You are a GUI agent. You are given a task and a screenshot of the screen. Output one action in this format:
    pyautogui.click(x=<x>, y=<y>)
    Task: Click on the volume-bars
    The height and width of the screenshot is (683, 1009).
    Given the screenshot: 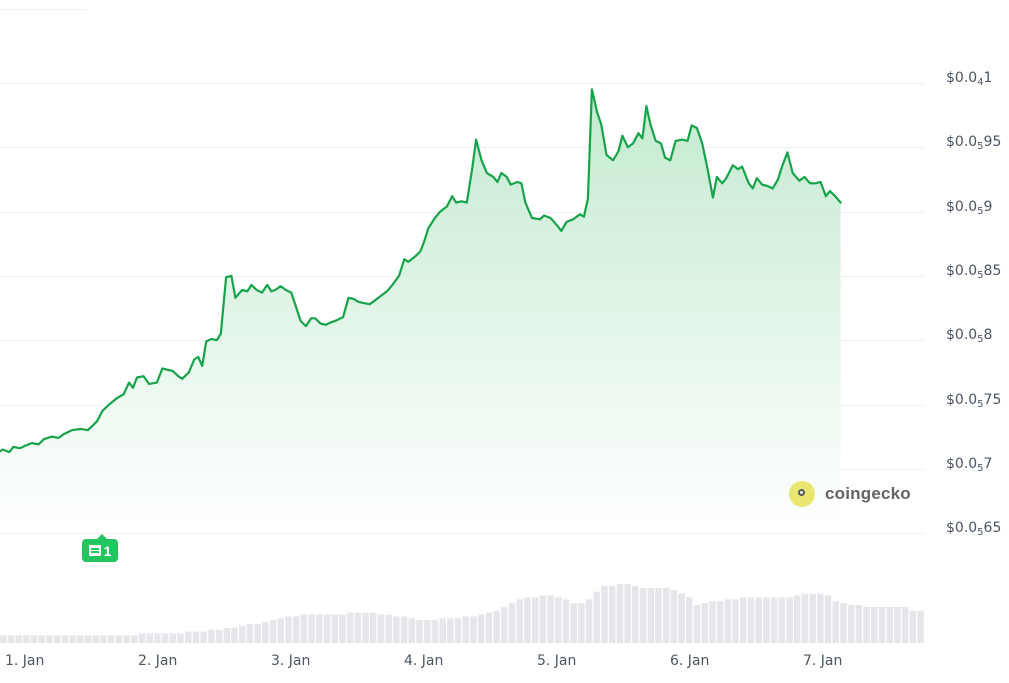 What is the action you would take?
    pyautogui.click(x=462, y=613)
    